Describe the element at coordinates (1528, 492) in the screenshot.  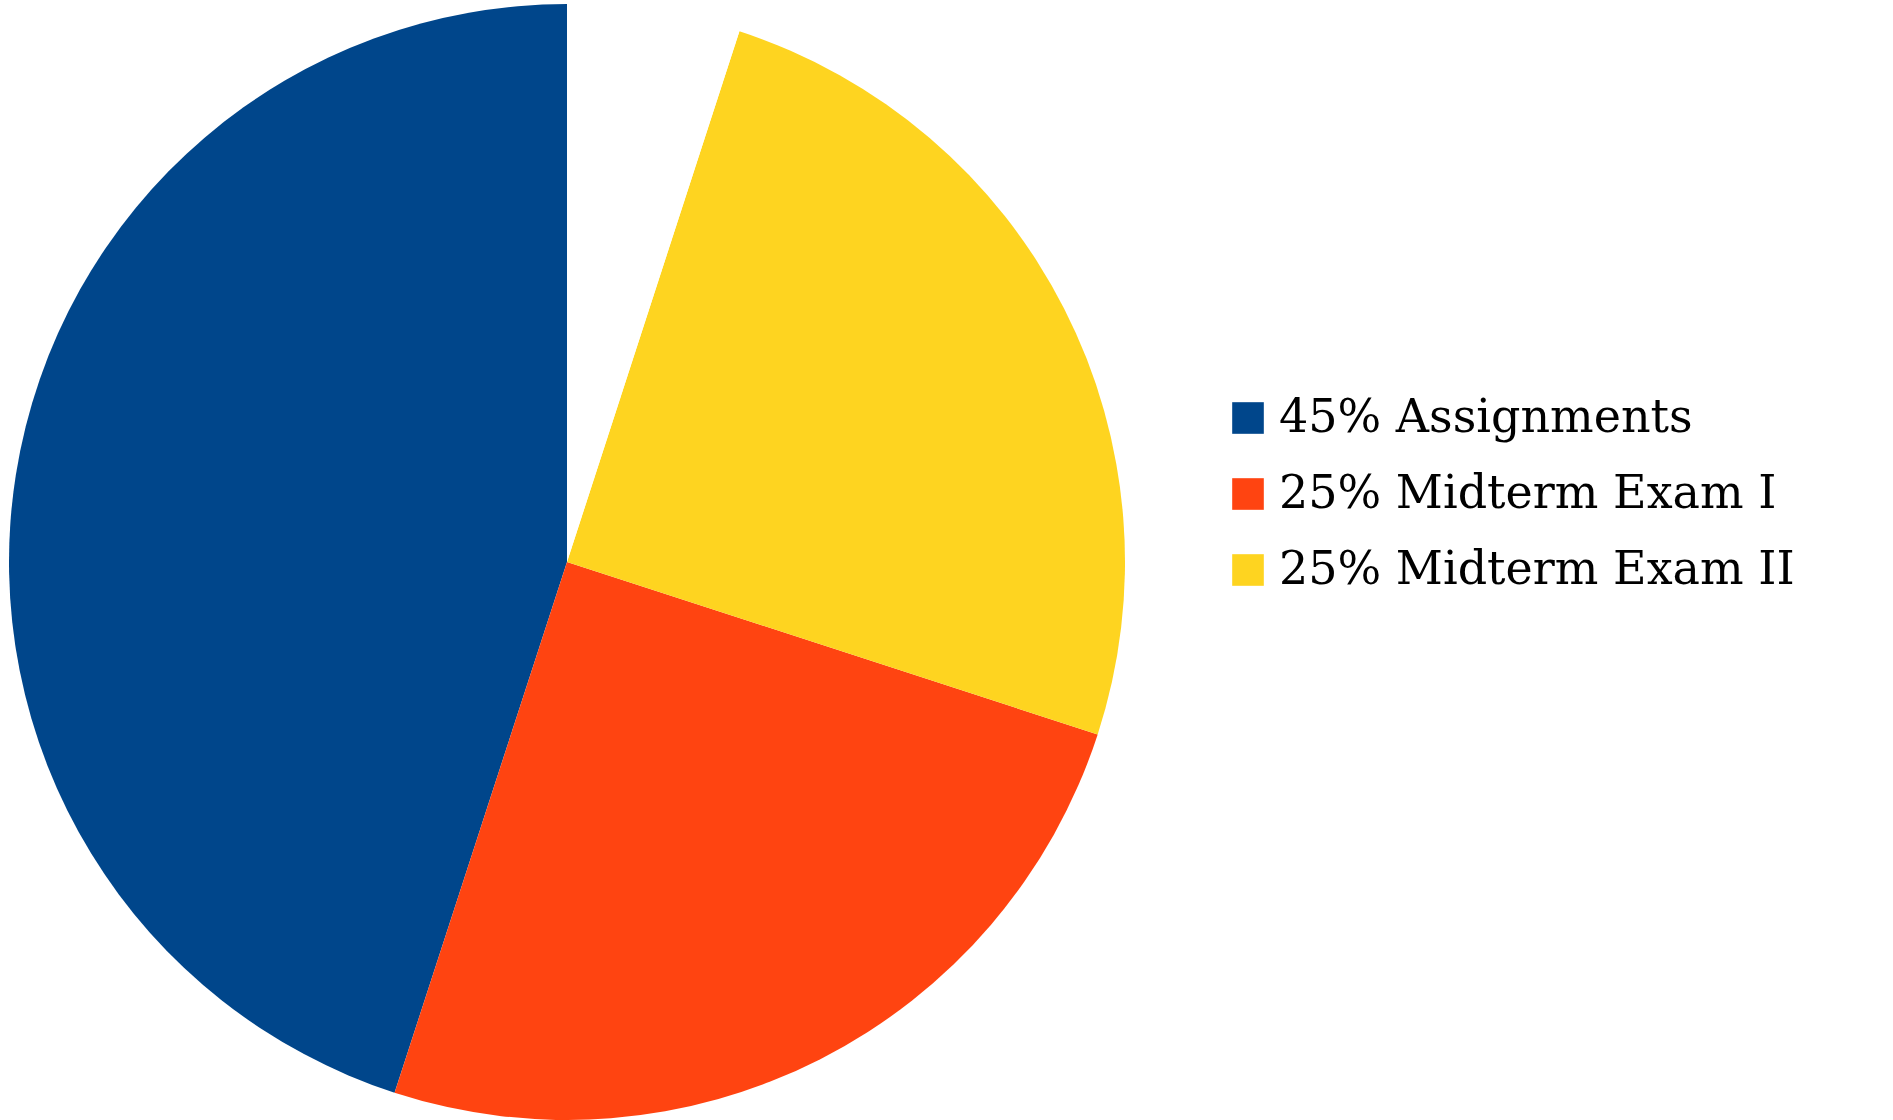
I see `legend-label: 25% Midterm Exam I` at that location.